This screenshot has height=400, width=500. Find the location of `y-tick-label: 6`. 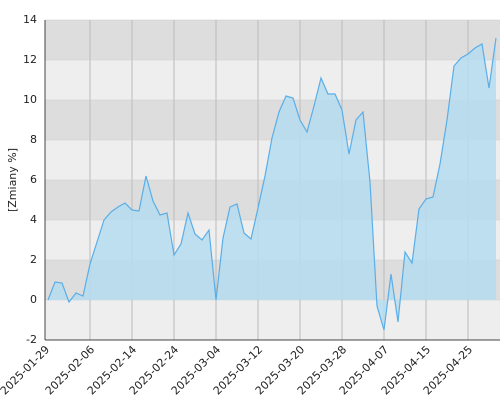

y-tick-label: 6 is located at coordinates (33, 179).